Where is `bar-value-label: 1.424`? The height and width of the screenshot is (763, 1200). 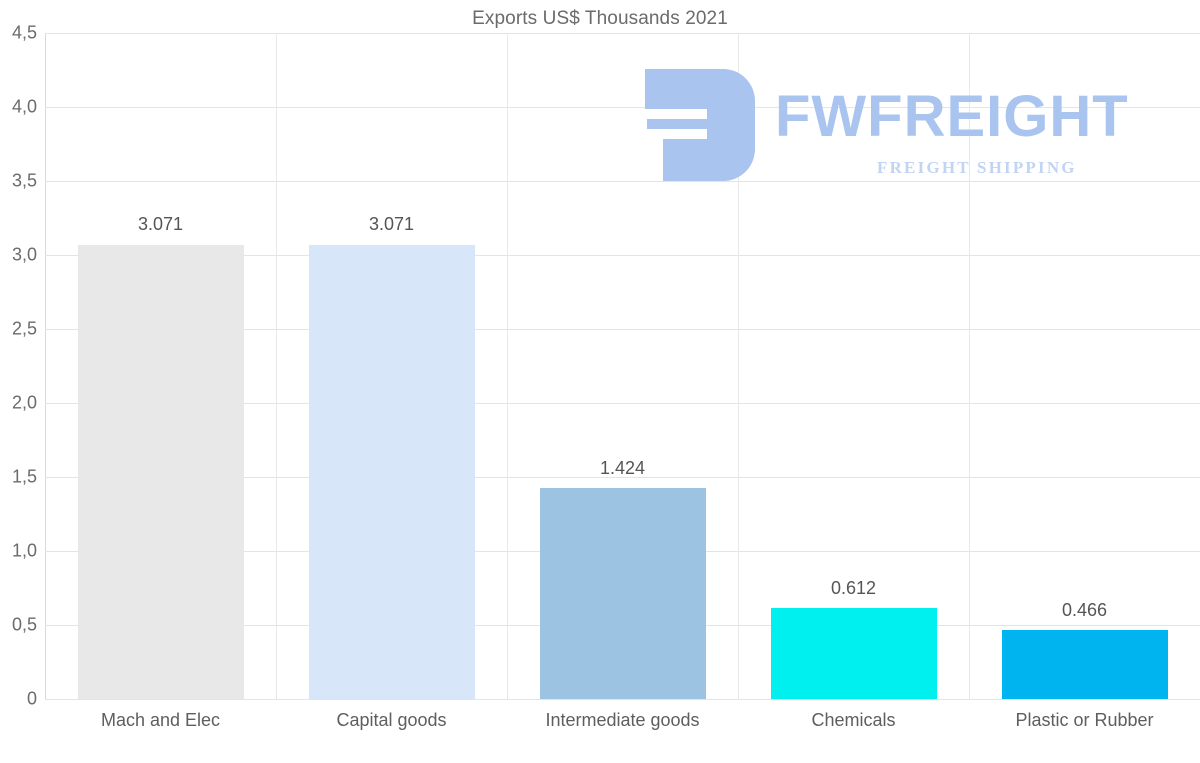 bar-value-label: 1.424 is located at coordinates (622, 468).